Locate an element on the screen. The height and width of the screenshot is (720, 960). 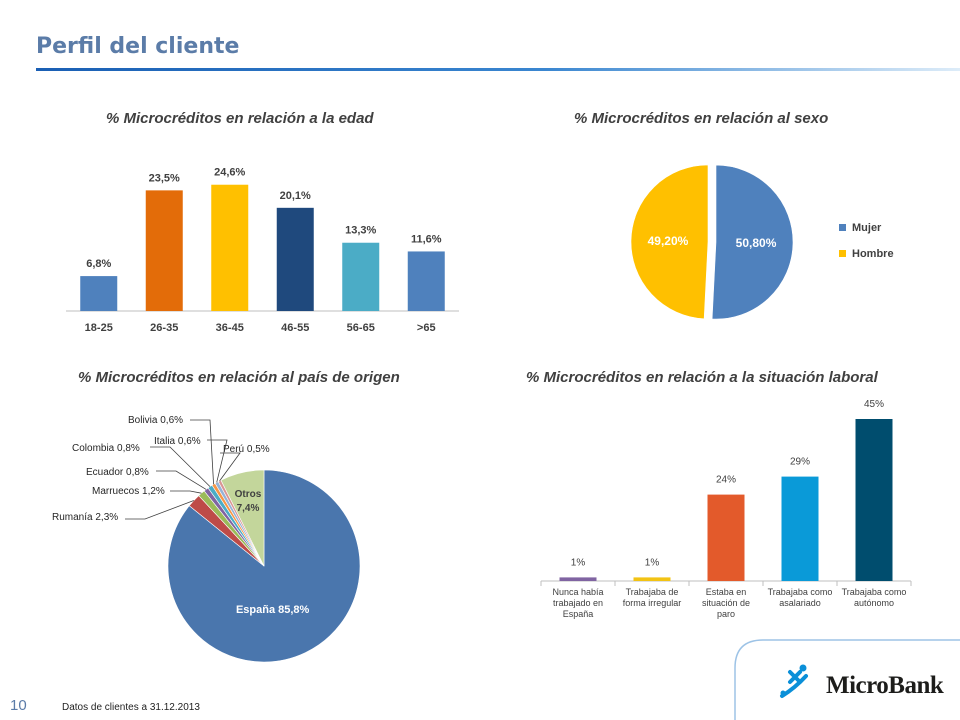
employment-tick-line: paro is located at coordinates (726, 614).